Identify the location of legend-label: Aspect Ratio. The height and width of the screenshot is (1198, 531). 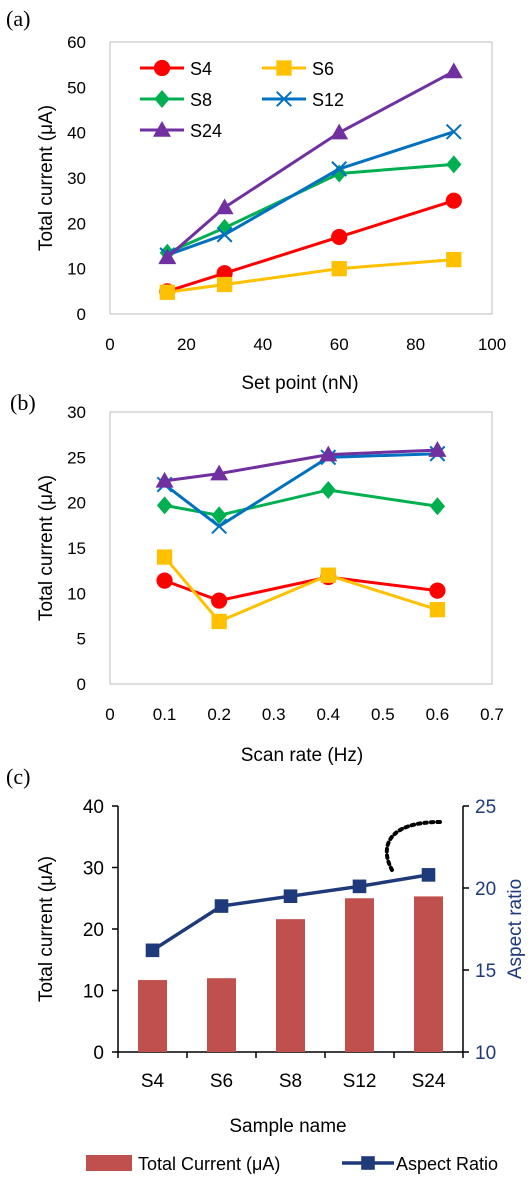
(447, 1164).